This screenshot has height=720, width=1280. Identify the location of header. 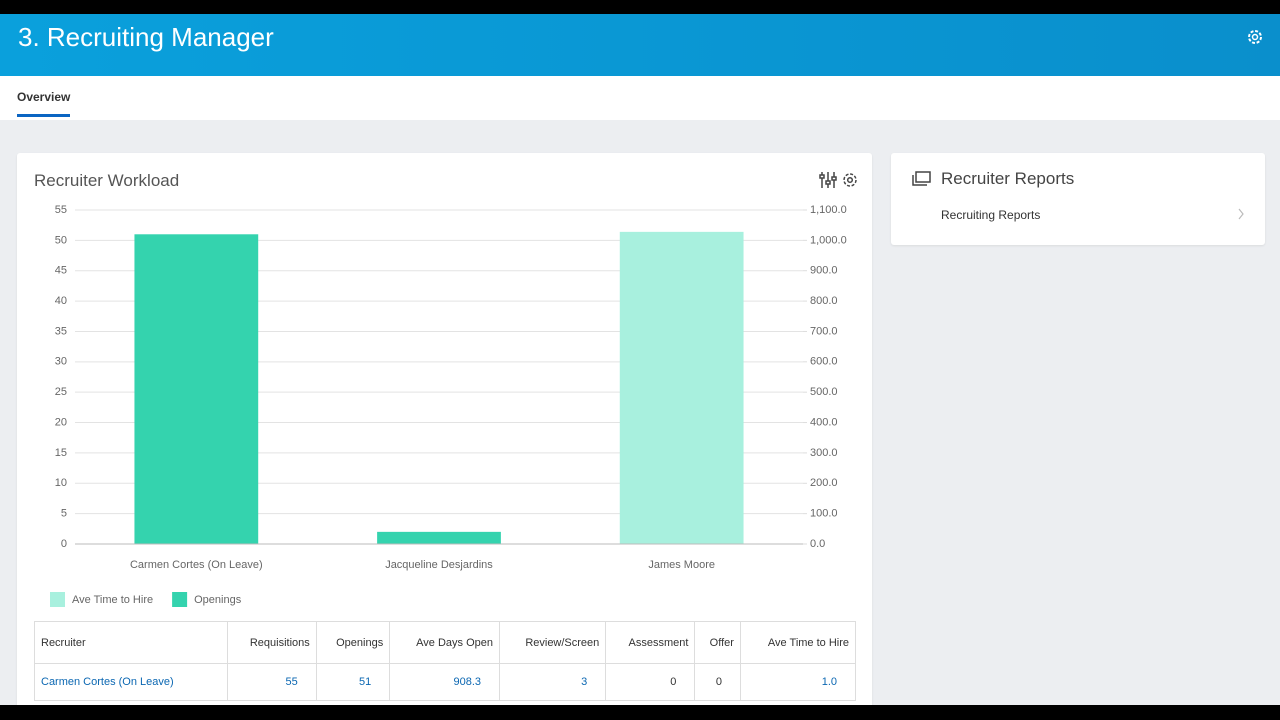
(640, 45).